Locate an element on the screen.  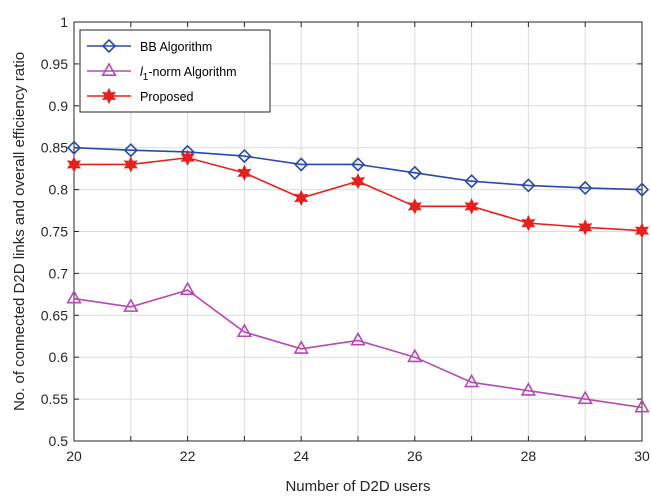
y-tick-label: 0.9 is located at coordinates (59, 106).